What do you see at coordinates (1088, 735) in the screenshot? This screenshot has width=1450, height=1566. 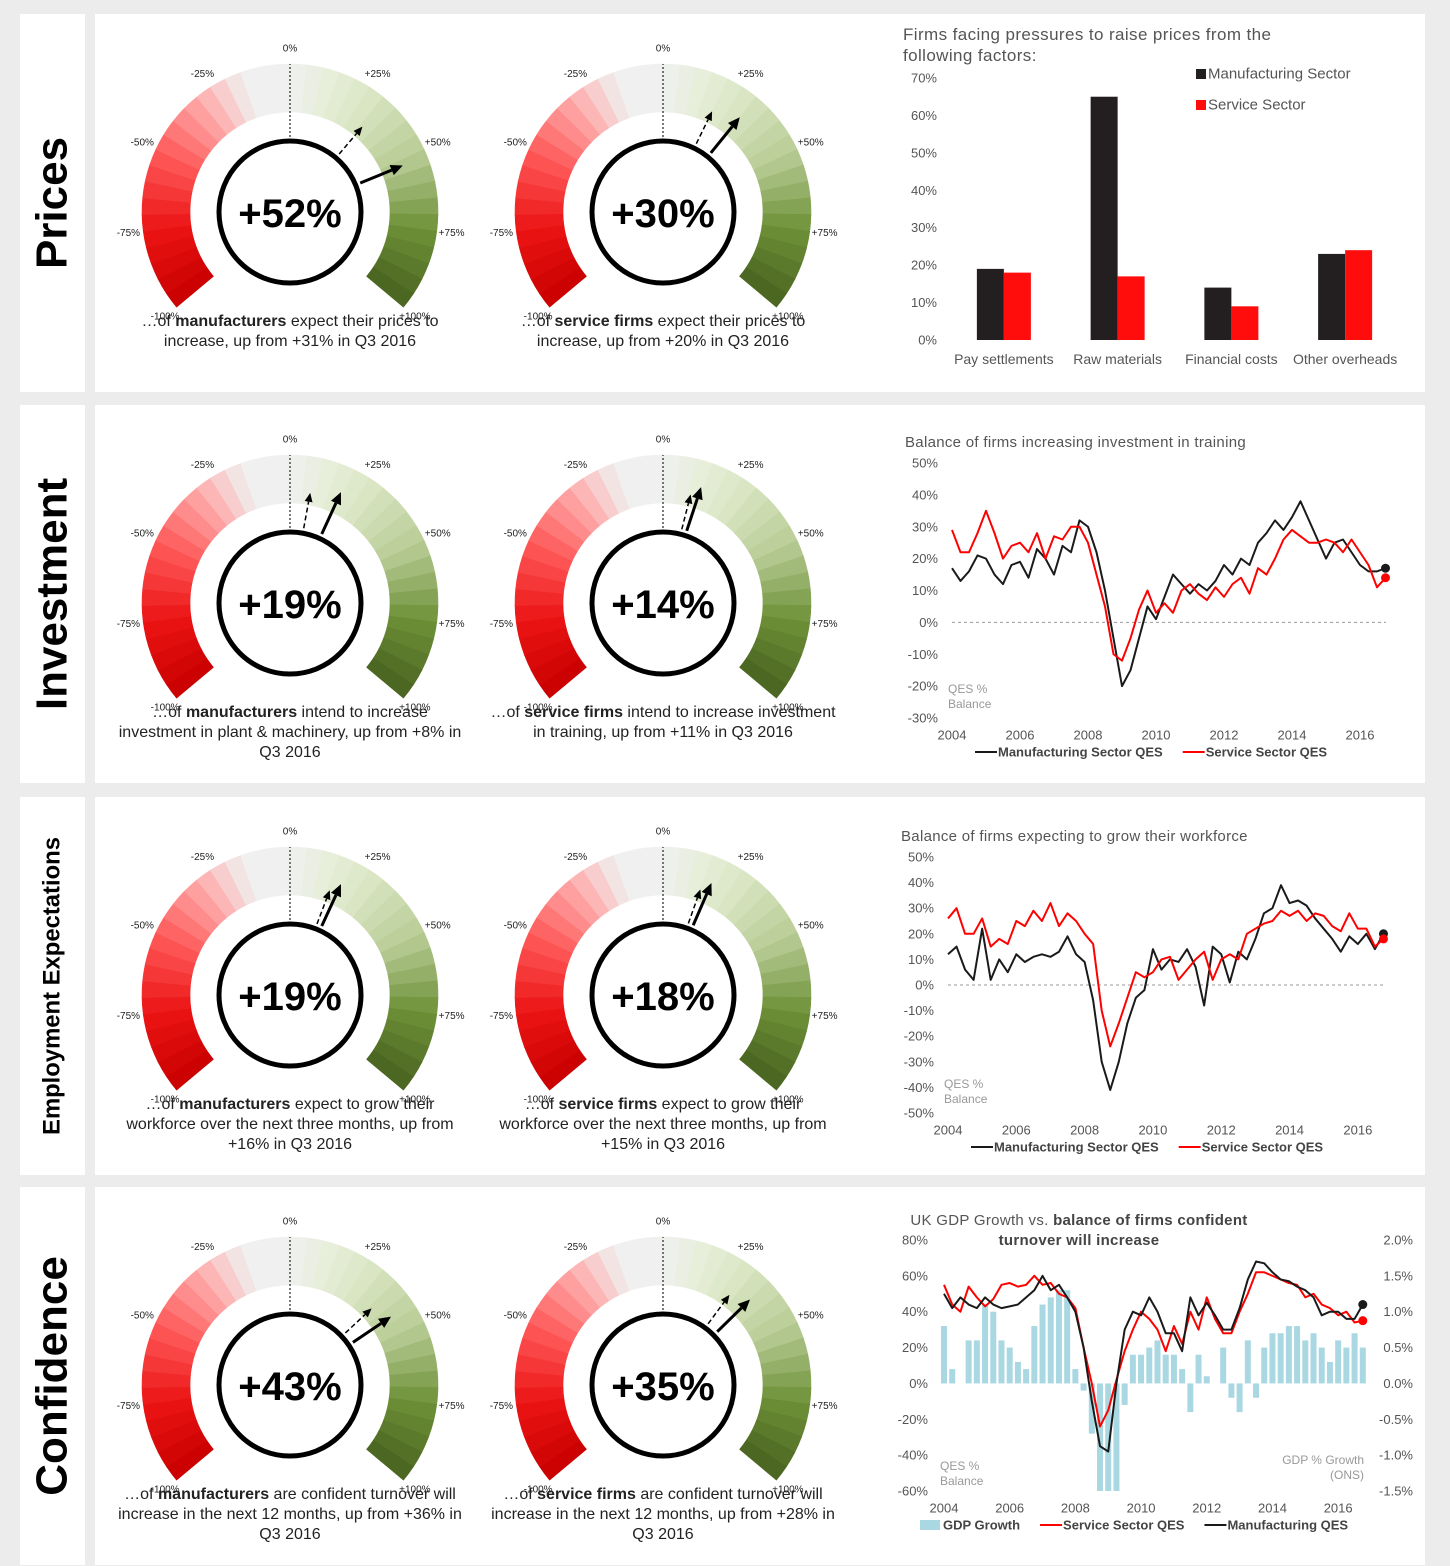 I see `x-tick-label: 2008` at bounding box center [1088, 735].